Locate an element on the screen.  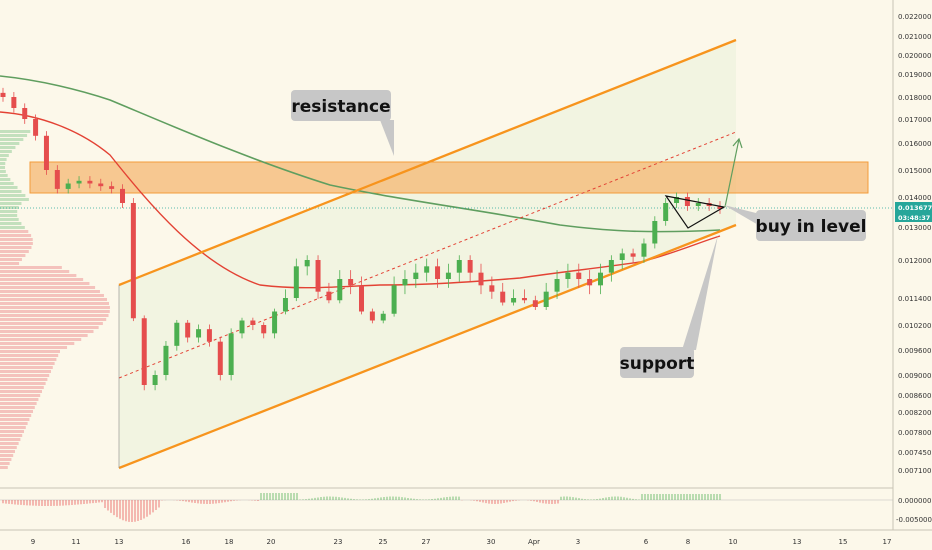
price-tick-label: 0.016000 is located at coordinates (914, 144).